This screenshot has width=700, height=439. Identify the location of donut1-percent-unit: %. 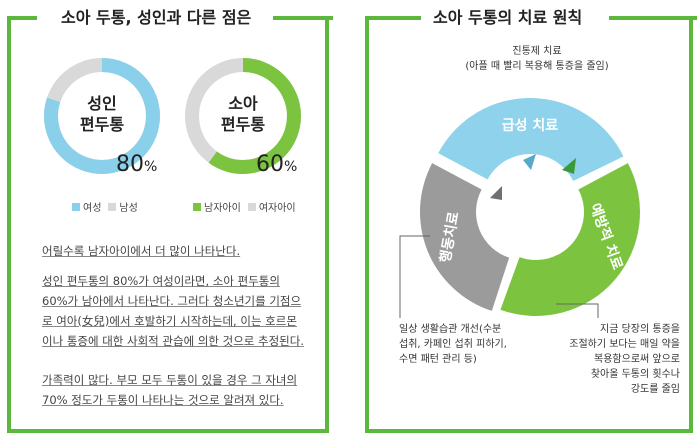
(151, 167).